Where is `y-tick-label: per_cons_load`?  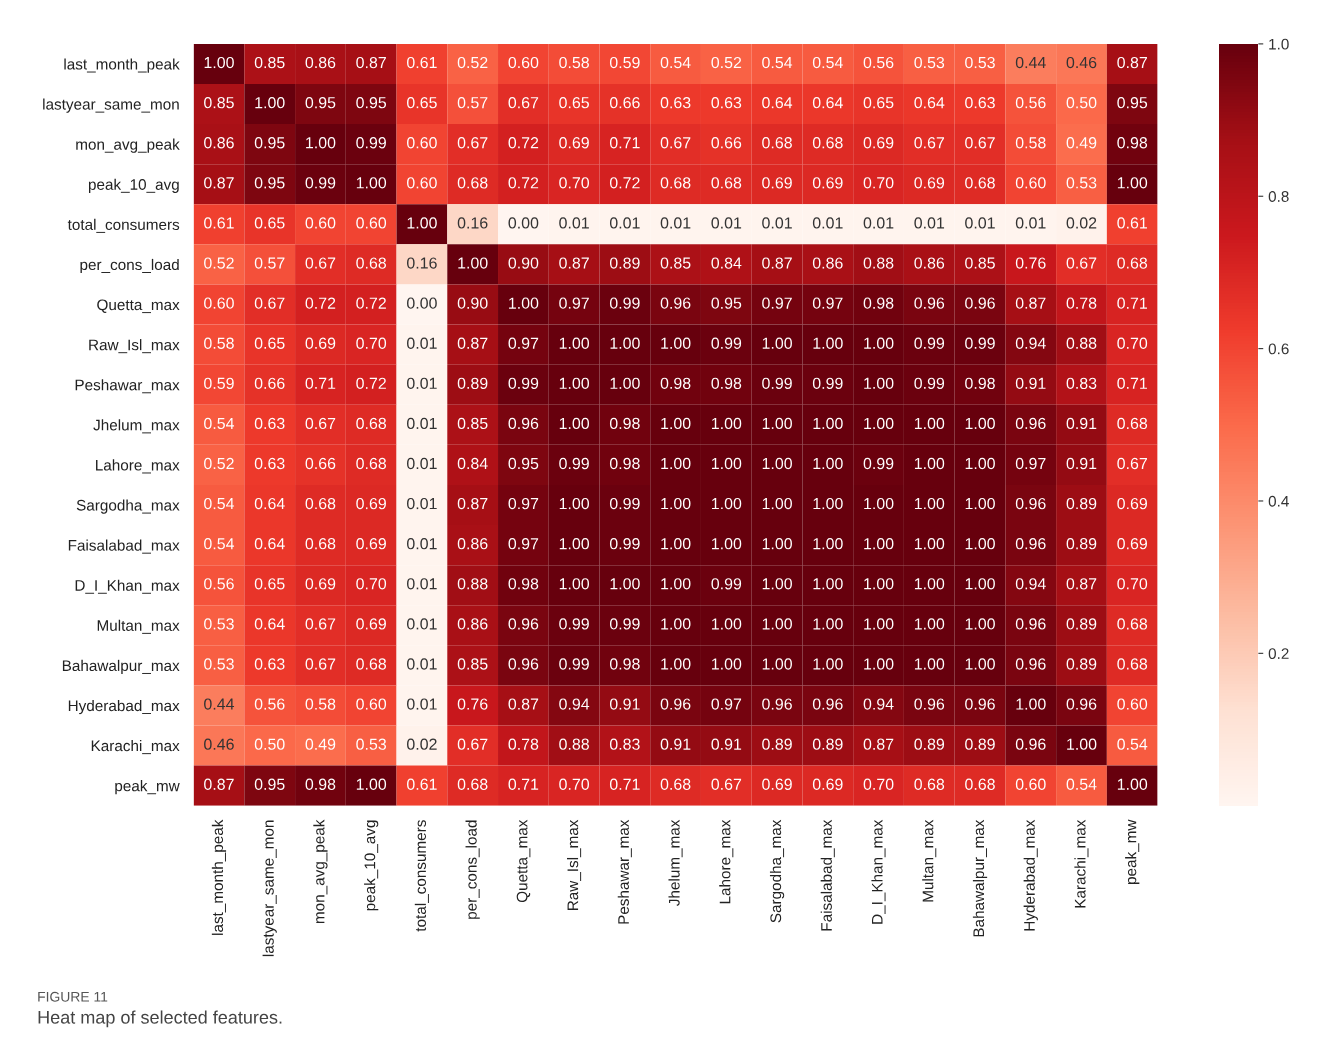 y-tick-label: per_cons_load is located at coordinates (129, 266).